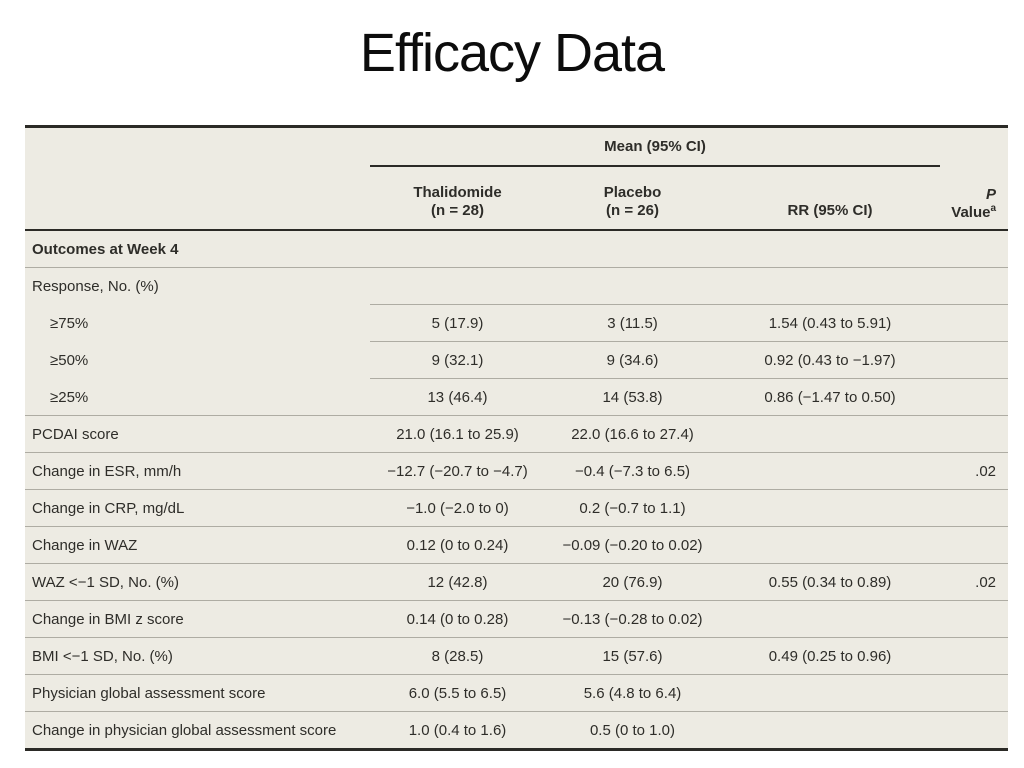 The width and height of the screenshot is (1024, 768). Describe the element at coordinates (991, 194) in the screenshot. I see `p-italic: P` at that location.